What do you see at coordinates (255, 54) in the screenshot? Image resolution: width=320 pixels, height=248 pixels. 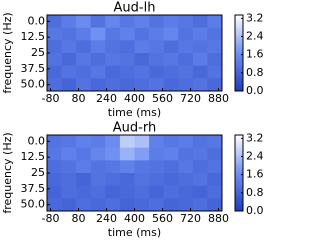 I see `colorbar-tick-label: 1.6` at bounding box center [255, 54].